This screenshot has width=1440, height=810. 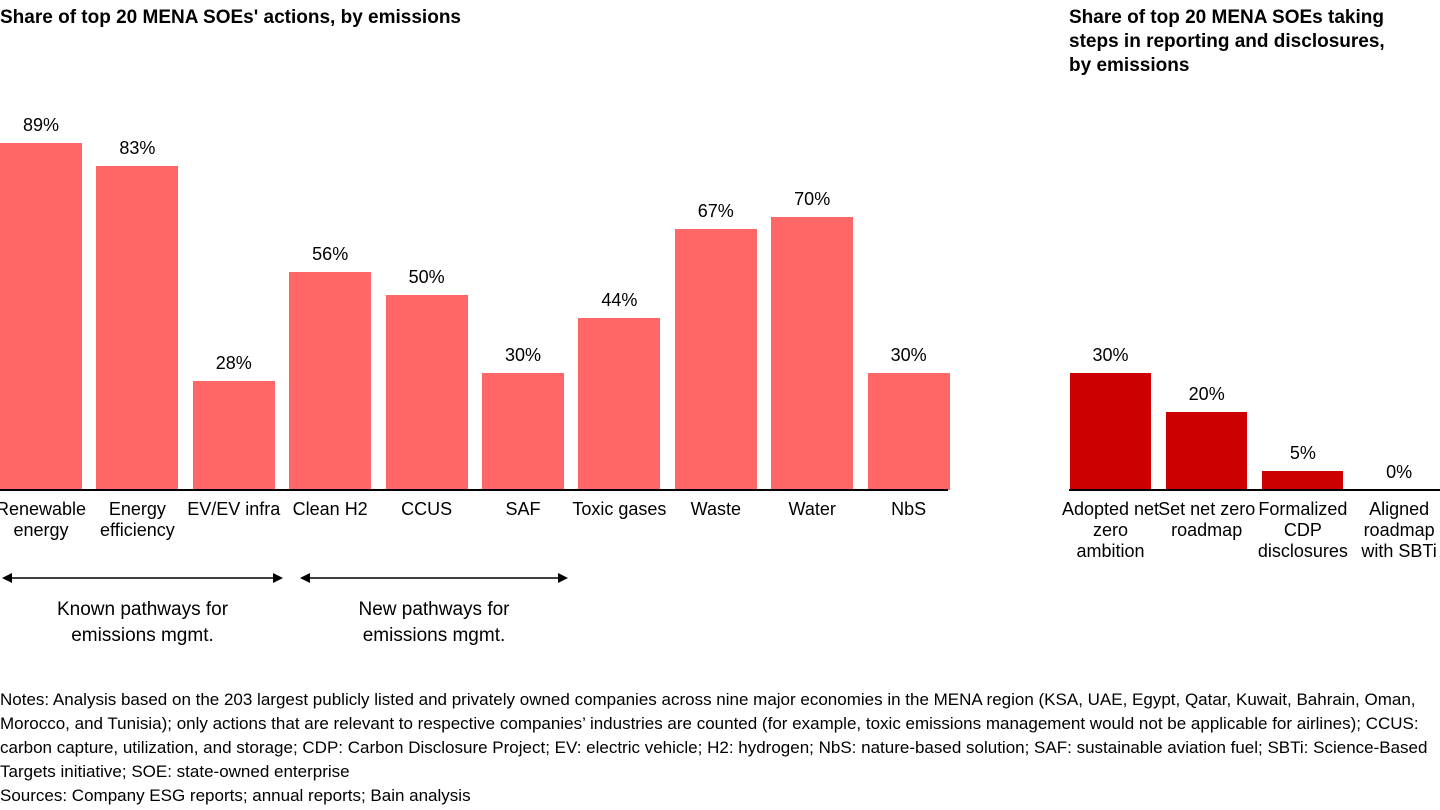 What do you see at coordinates (330, 509) in the screenshot?
I see `x-tick-label: Clean H2` at bounding box center [330, 509].